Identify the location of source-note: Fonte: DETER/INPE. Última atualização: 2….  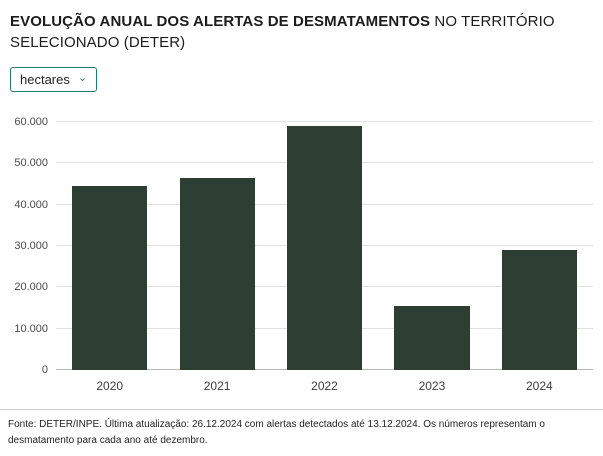
(301, 432).